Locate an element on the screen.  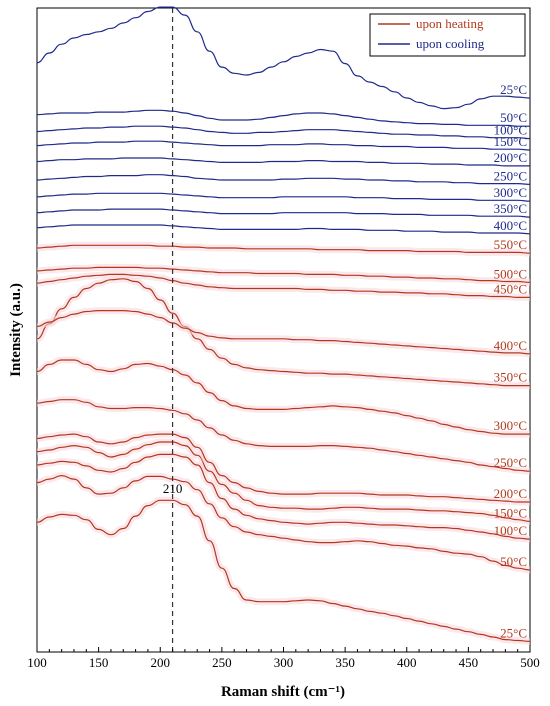
curve-label-heating-300c: 300°C is located at coordinates (510, 425).